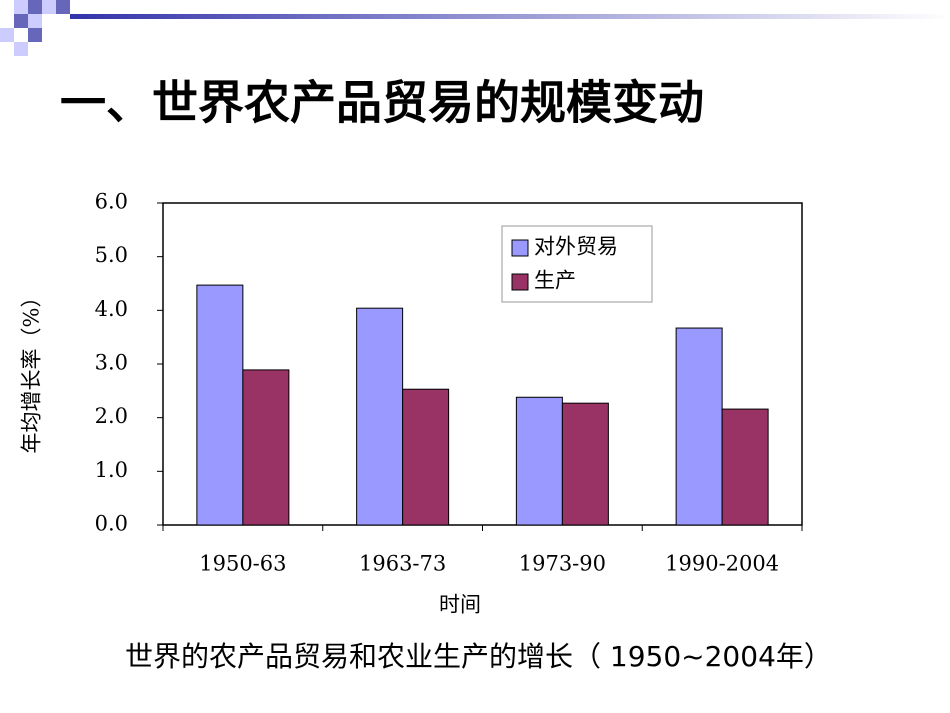  Describe the element at coordinates (475, 28) in the screenshot. I see `decoration` at that location.